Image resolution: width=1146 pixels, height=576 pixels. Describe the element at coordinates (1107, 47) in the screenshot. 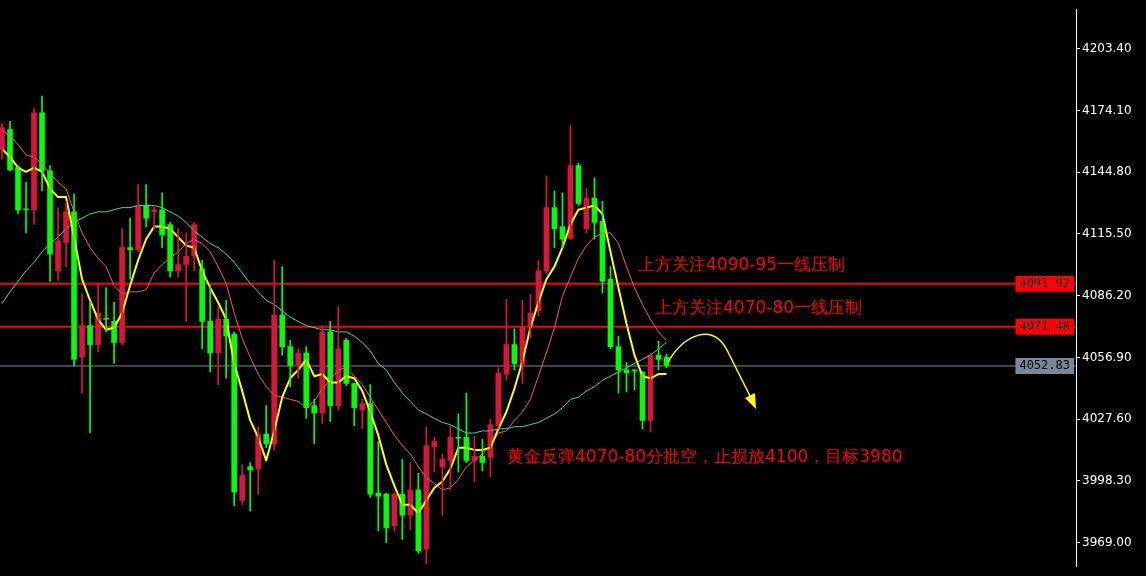

I see `y-tick-label: 4203.40` at that location.